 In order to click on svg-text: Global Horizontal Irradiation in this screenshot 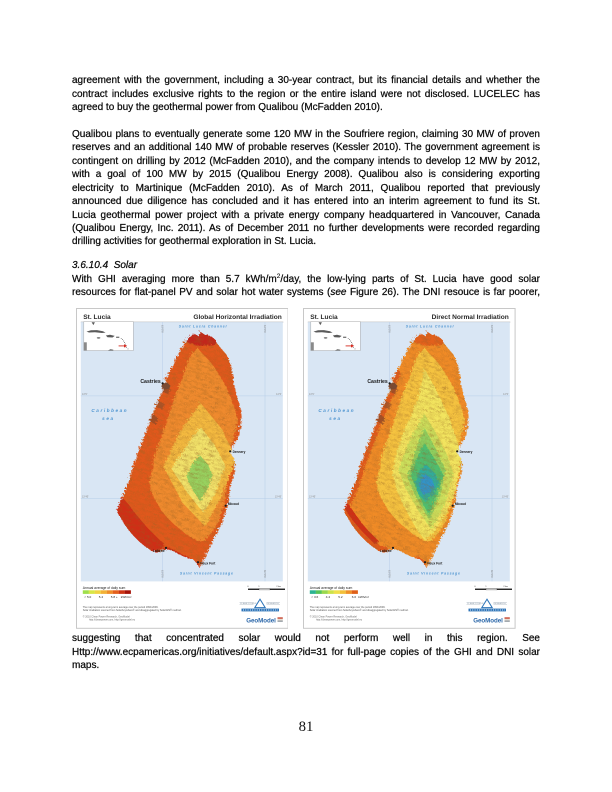, I will do `click(237, 317)`.